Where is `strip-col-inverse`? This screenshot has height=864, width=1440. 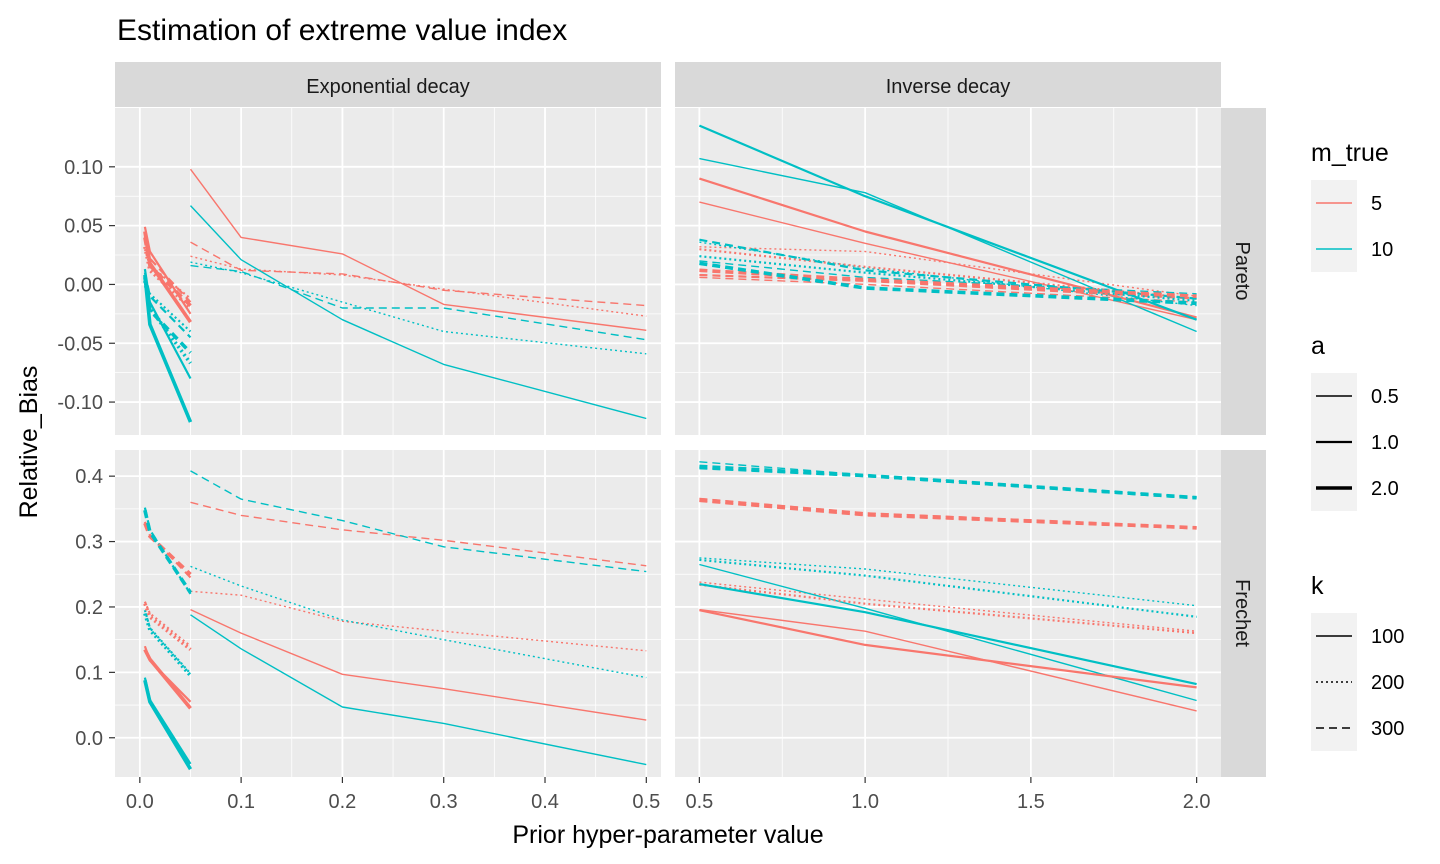 strip-col-inverse is located at coordinates (948, 84).